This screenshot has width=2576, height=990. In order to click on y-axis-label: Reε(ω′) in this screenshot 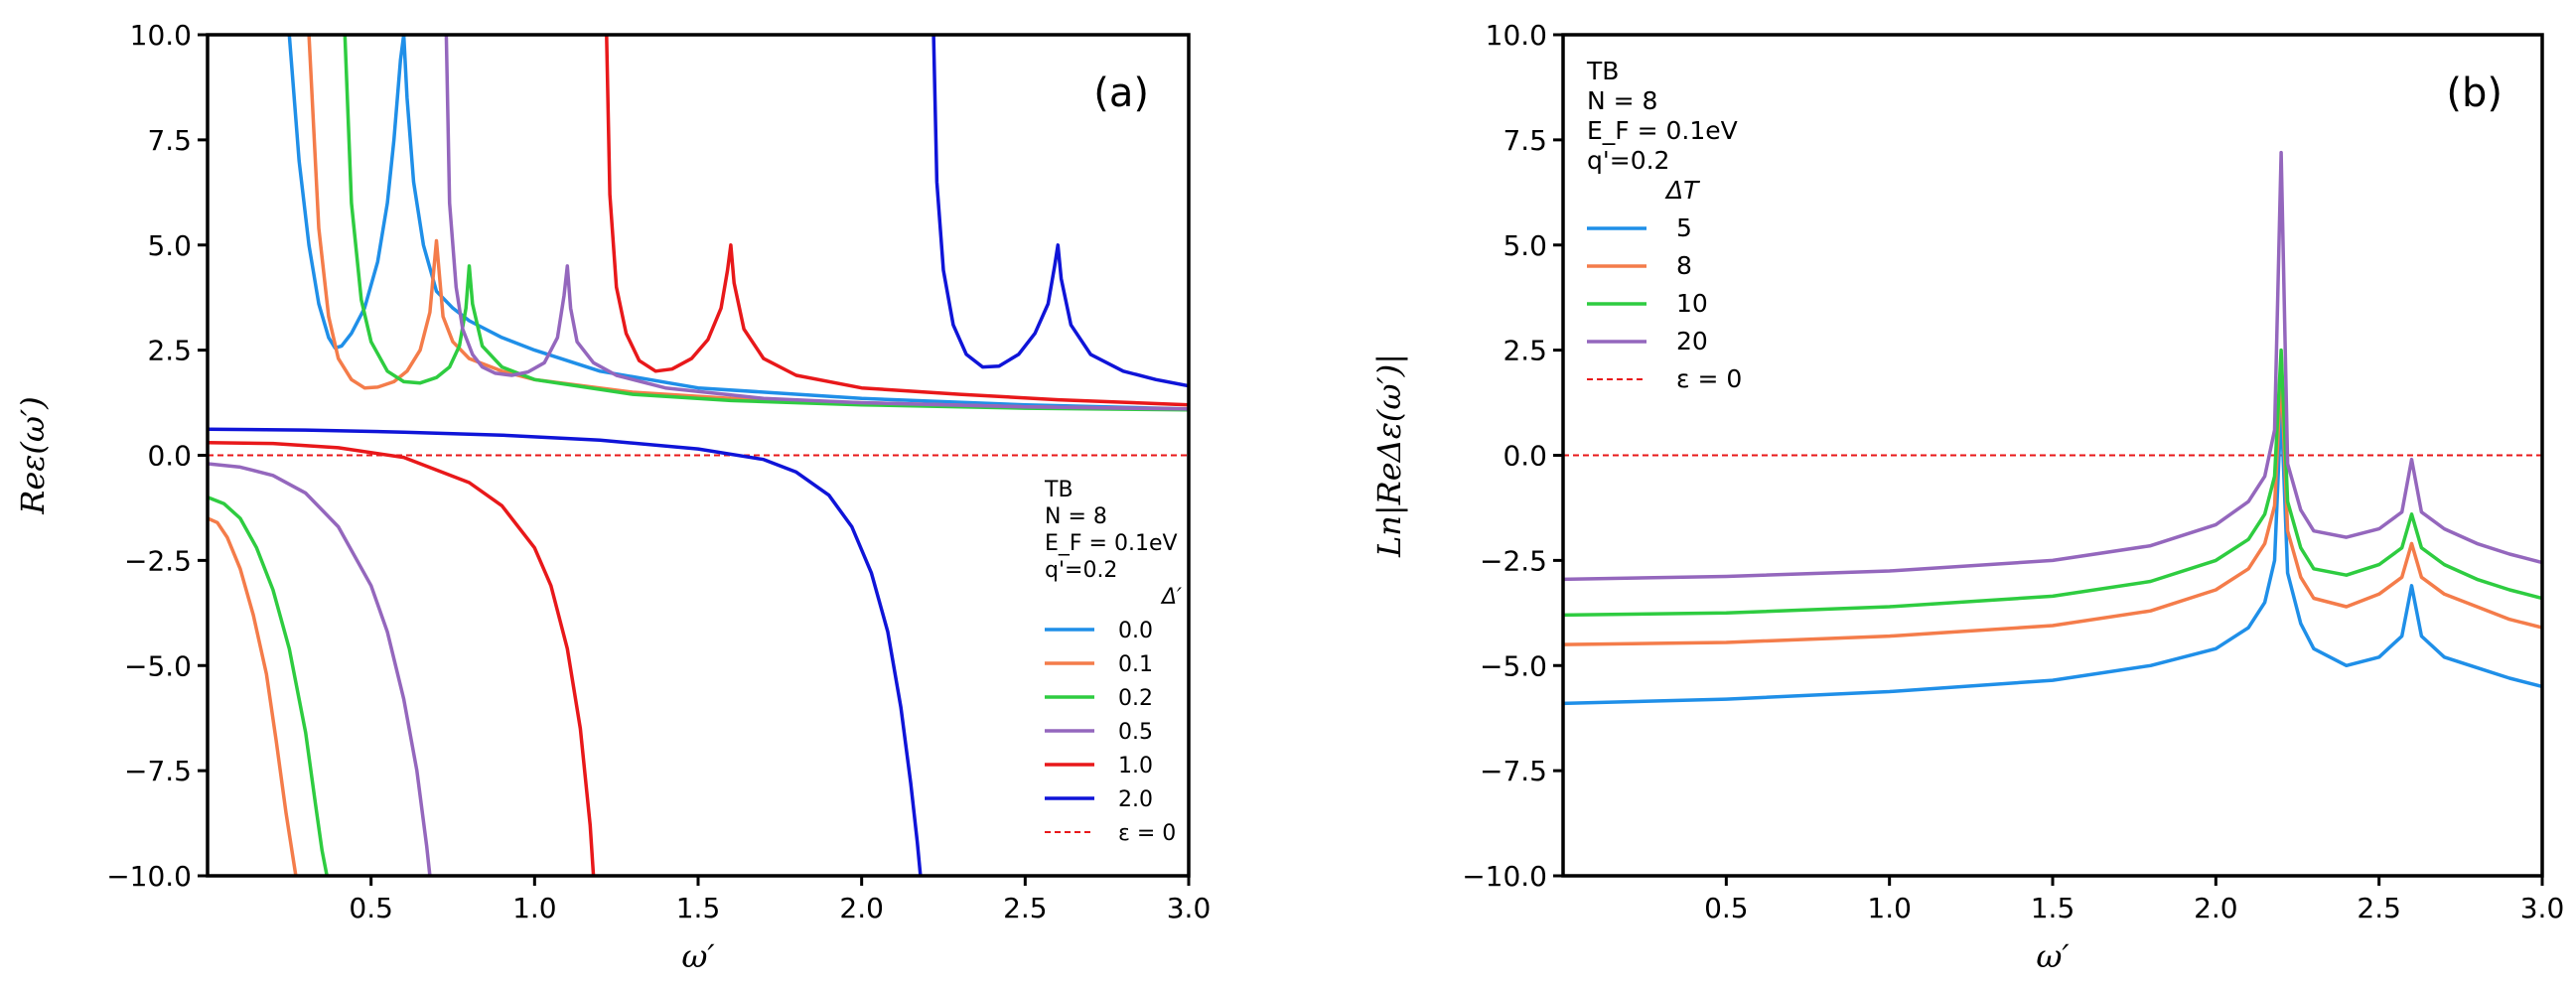, I will do `click(33, 455)`.